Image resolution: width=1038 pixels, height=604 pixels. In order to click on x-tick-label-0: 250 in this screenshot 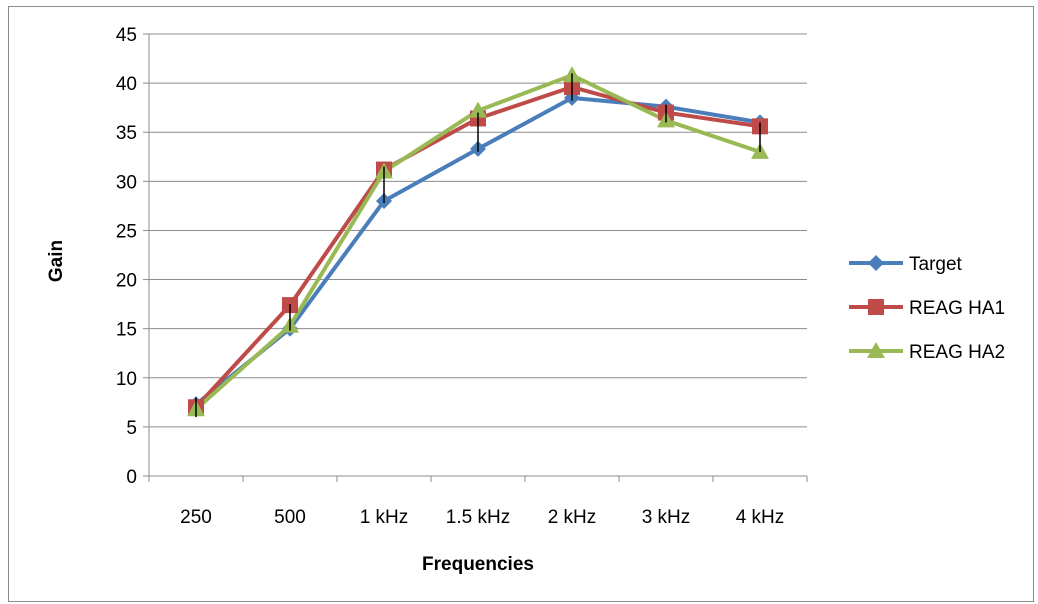, I will do `click(196, 517)`.